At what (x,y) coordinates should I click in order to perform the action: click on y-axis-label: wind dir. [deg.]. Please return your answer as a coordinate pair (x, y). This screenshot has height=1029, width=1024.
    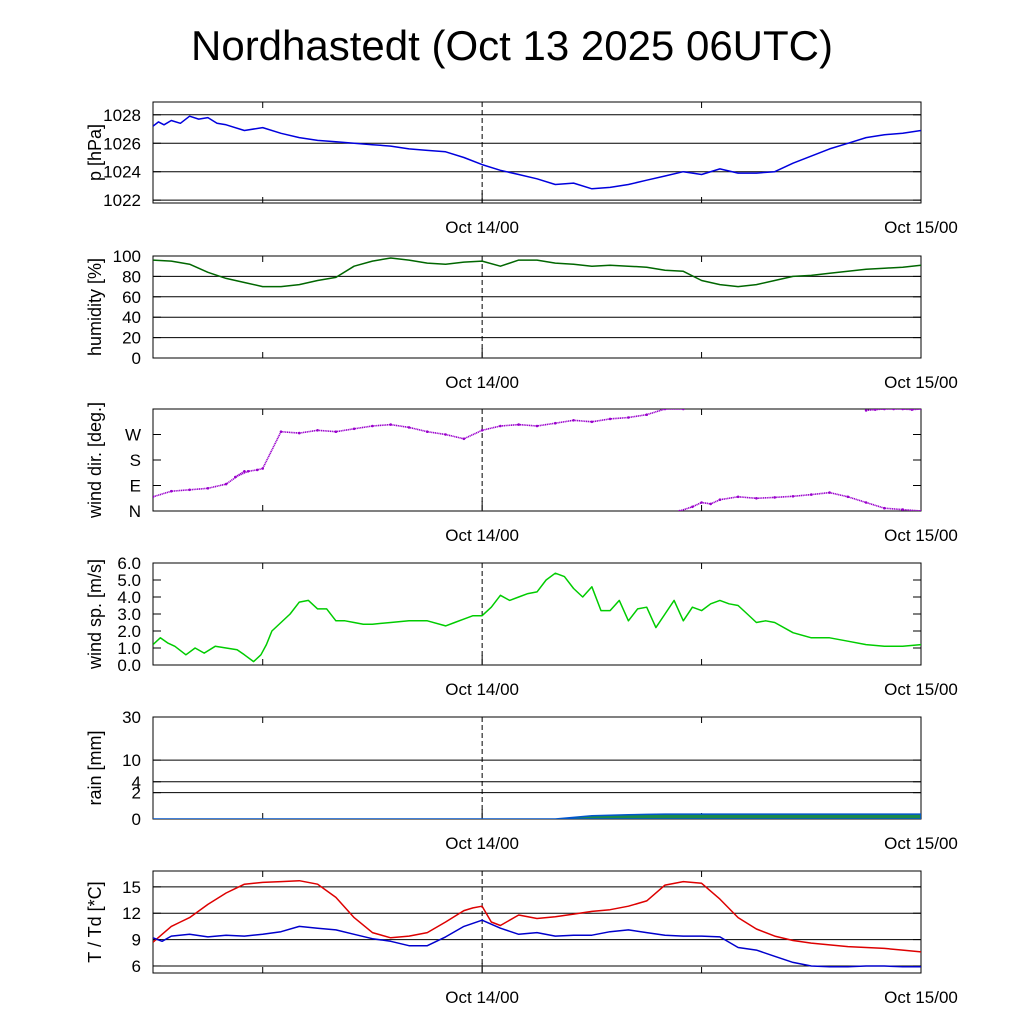
    Looking at the image, I should click on (95, 460).